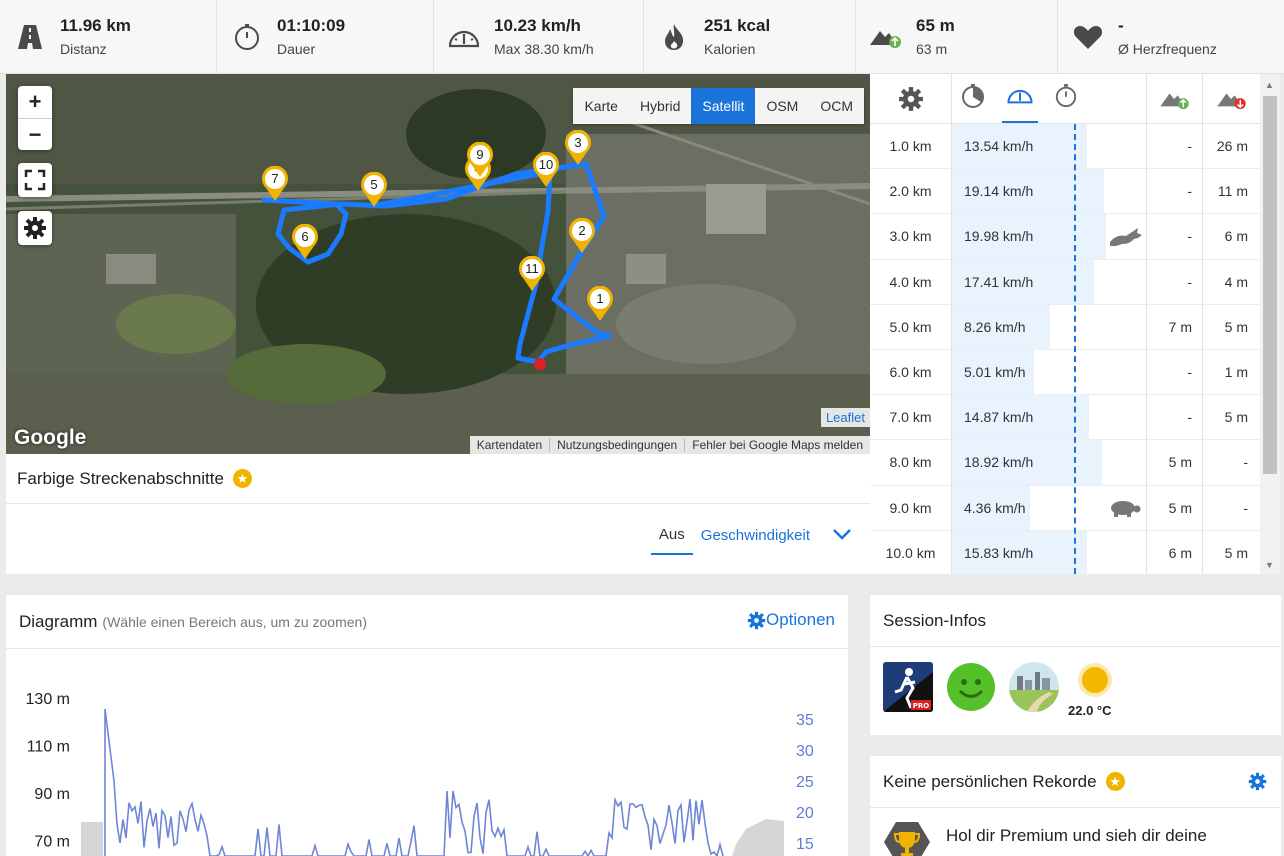  I want to click on split-row: 8.0 km 18.92 km/h 5 m -, so click(1065, 463).